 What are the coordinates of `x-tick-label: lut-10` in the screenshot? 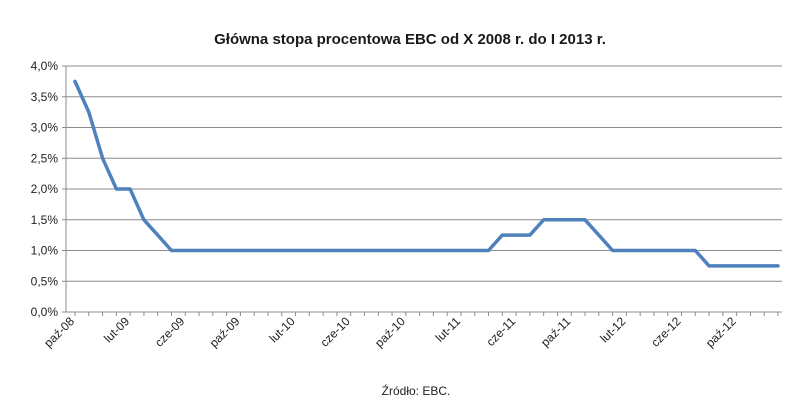 It's located at (282, 329).